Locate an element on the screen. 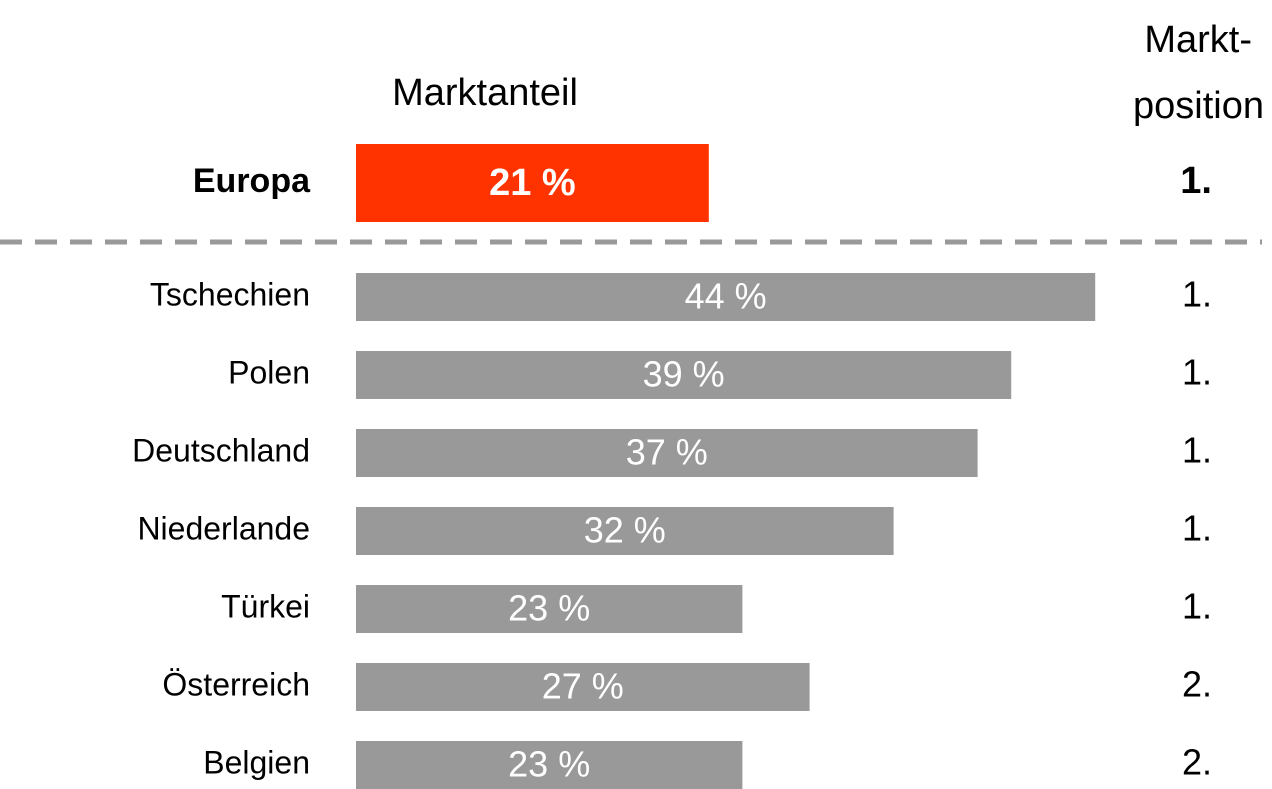  category-label: Polen is located at coordinates (269, 372).